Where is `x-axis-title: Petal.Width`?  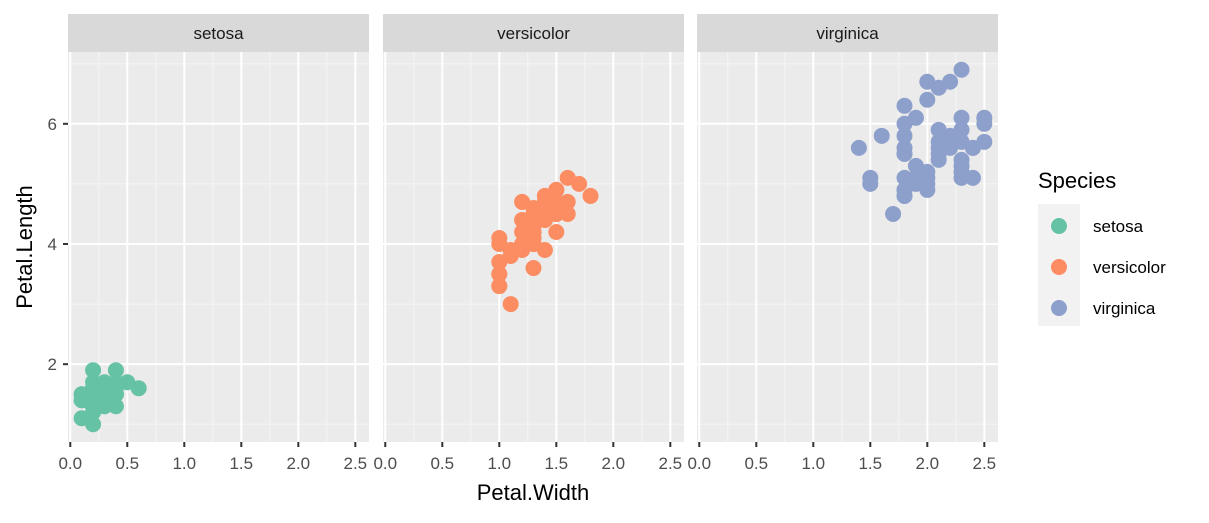
x-axis-title: Petal.Width is located at coordinates (533, 492).